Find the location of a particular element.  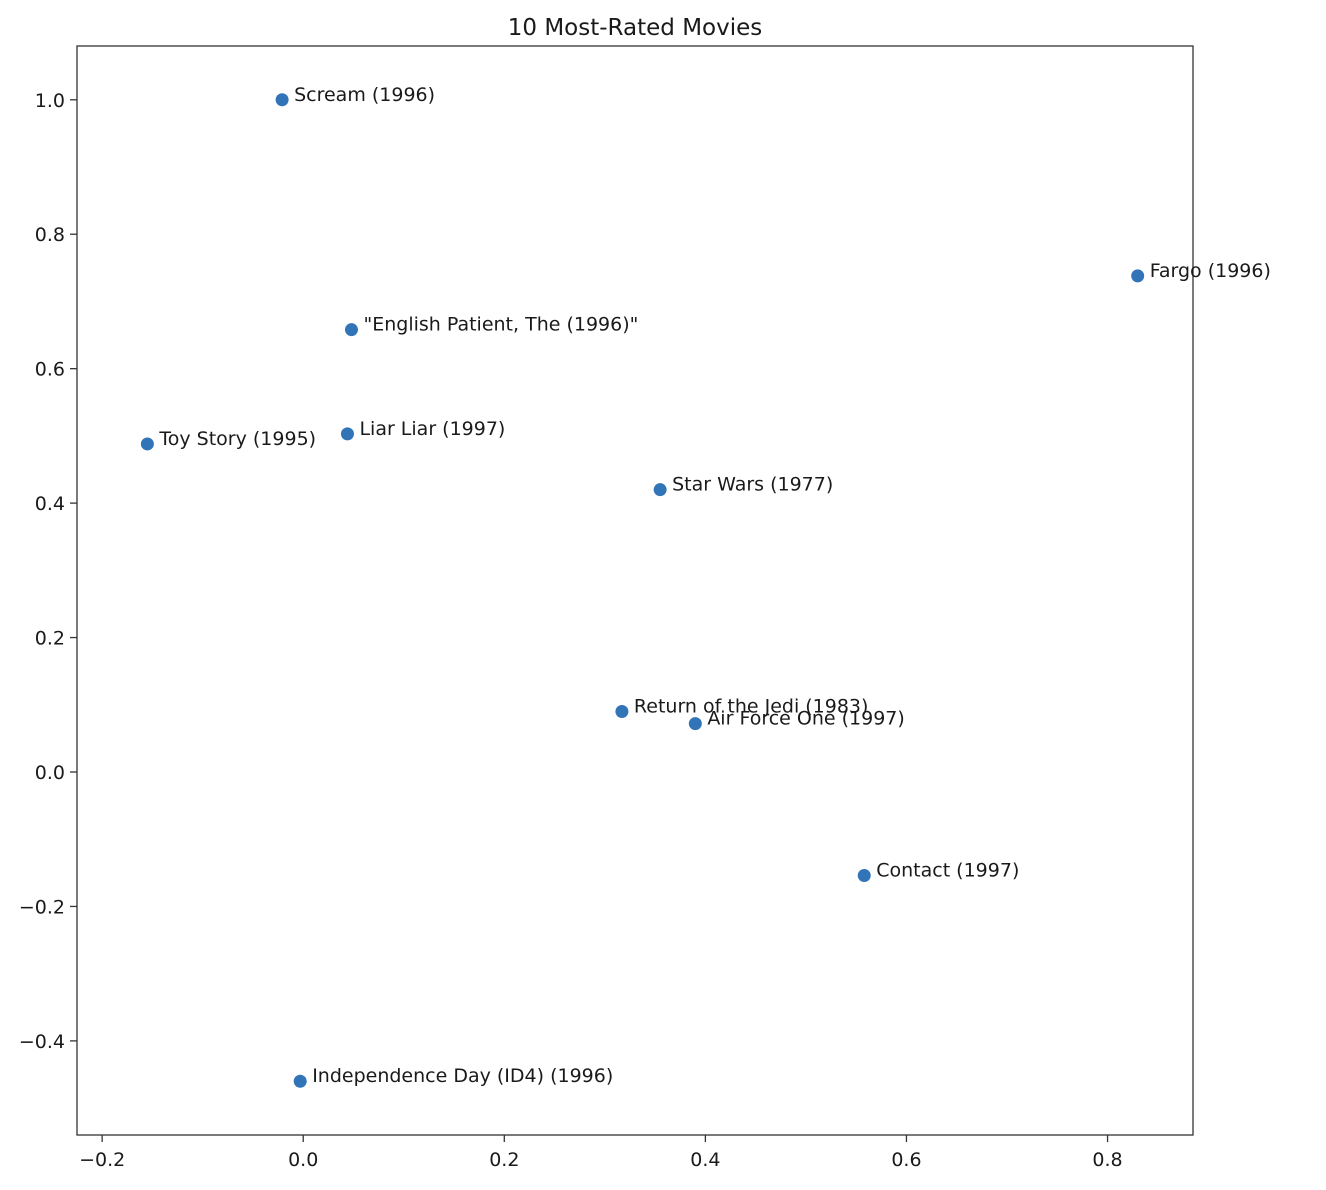

chart-title: 10 Most-Rated Movies is located at coordinates (635, 28).